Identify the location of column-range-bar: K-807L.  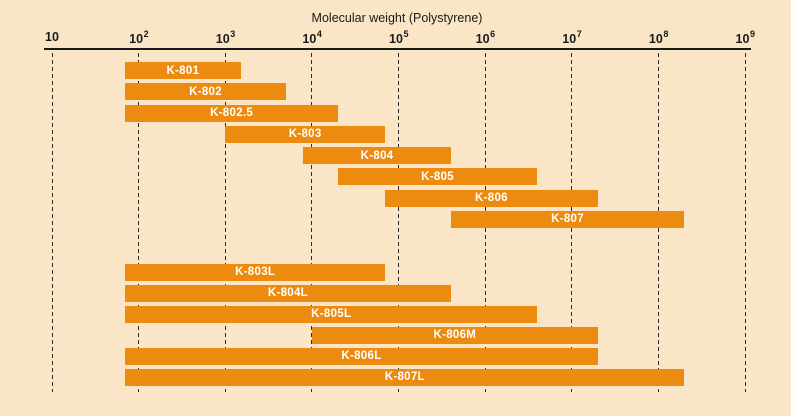
(405, 377).